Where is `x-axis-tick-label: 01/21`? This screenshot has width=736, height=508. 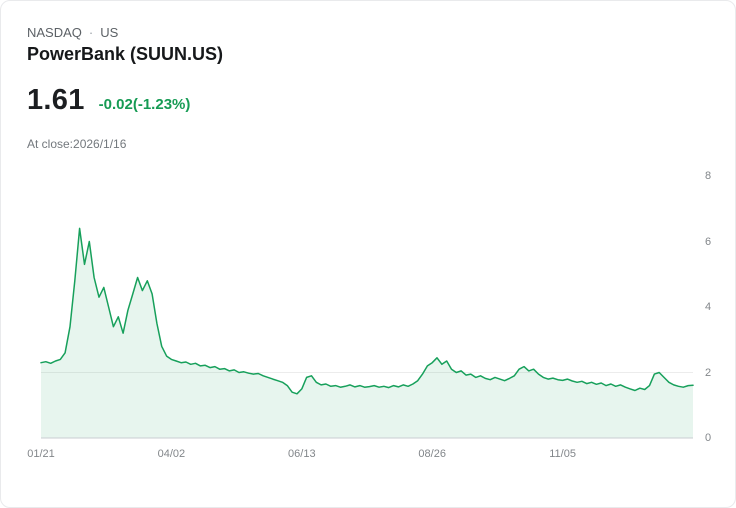 x-axis-tick-label: 01/21 is located at coordinates (41, 454).